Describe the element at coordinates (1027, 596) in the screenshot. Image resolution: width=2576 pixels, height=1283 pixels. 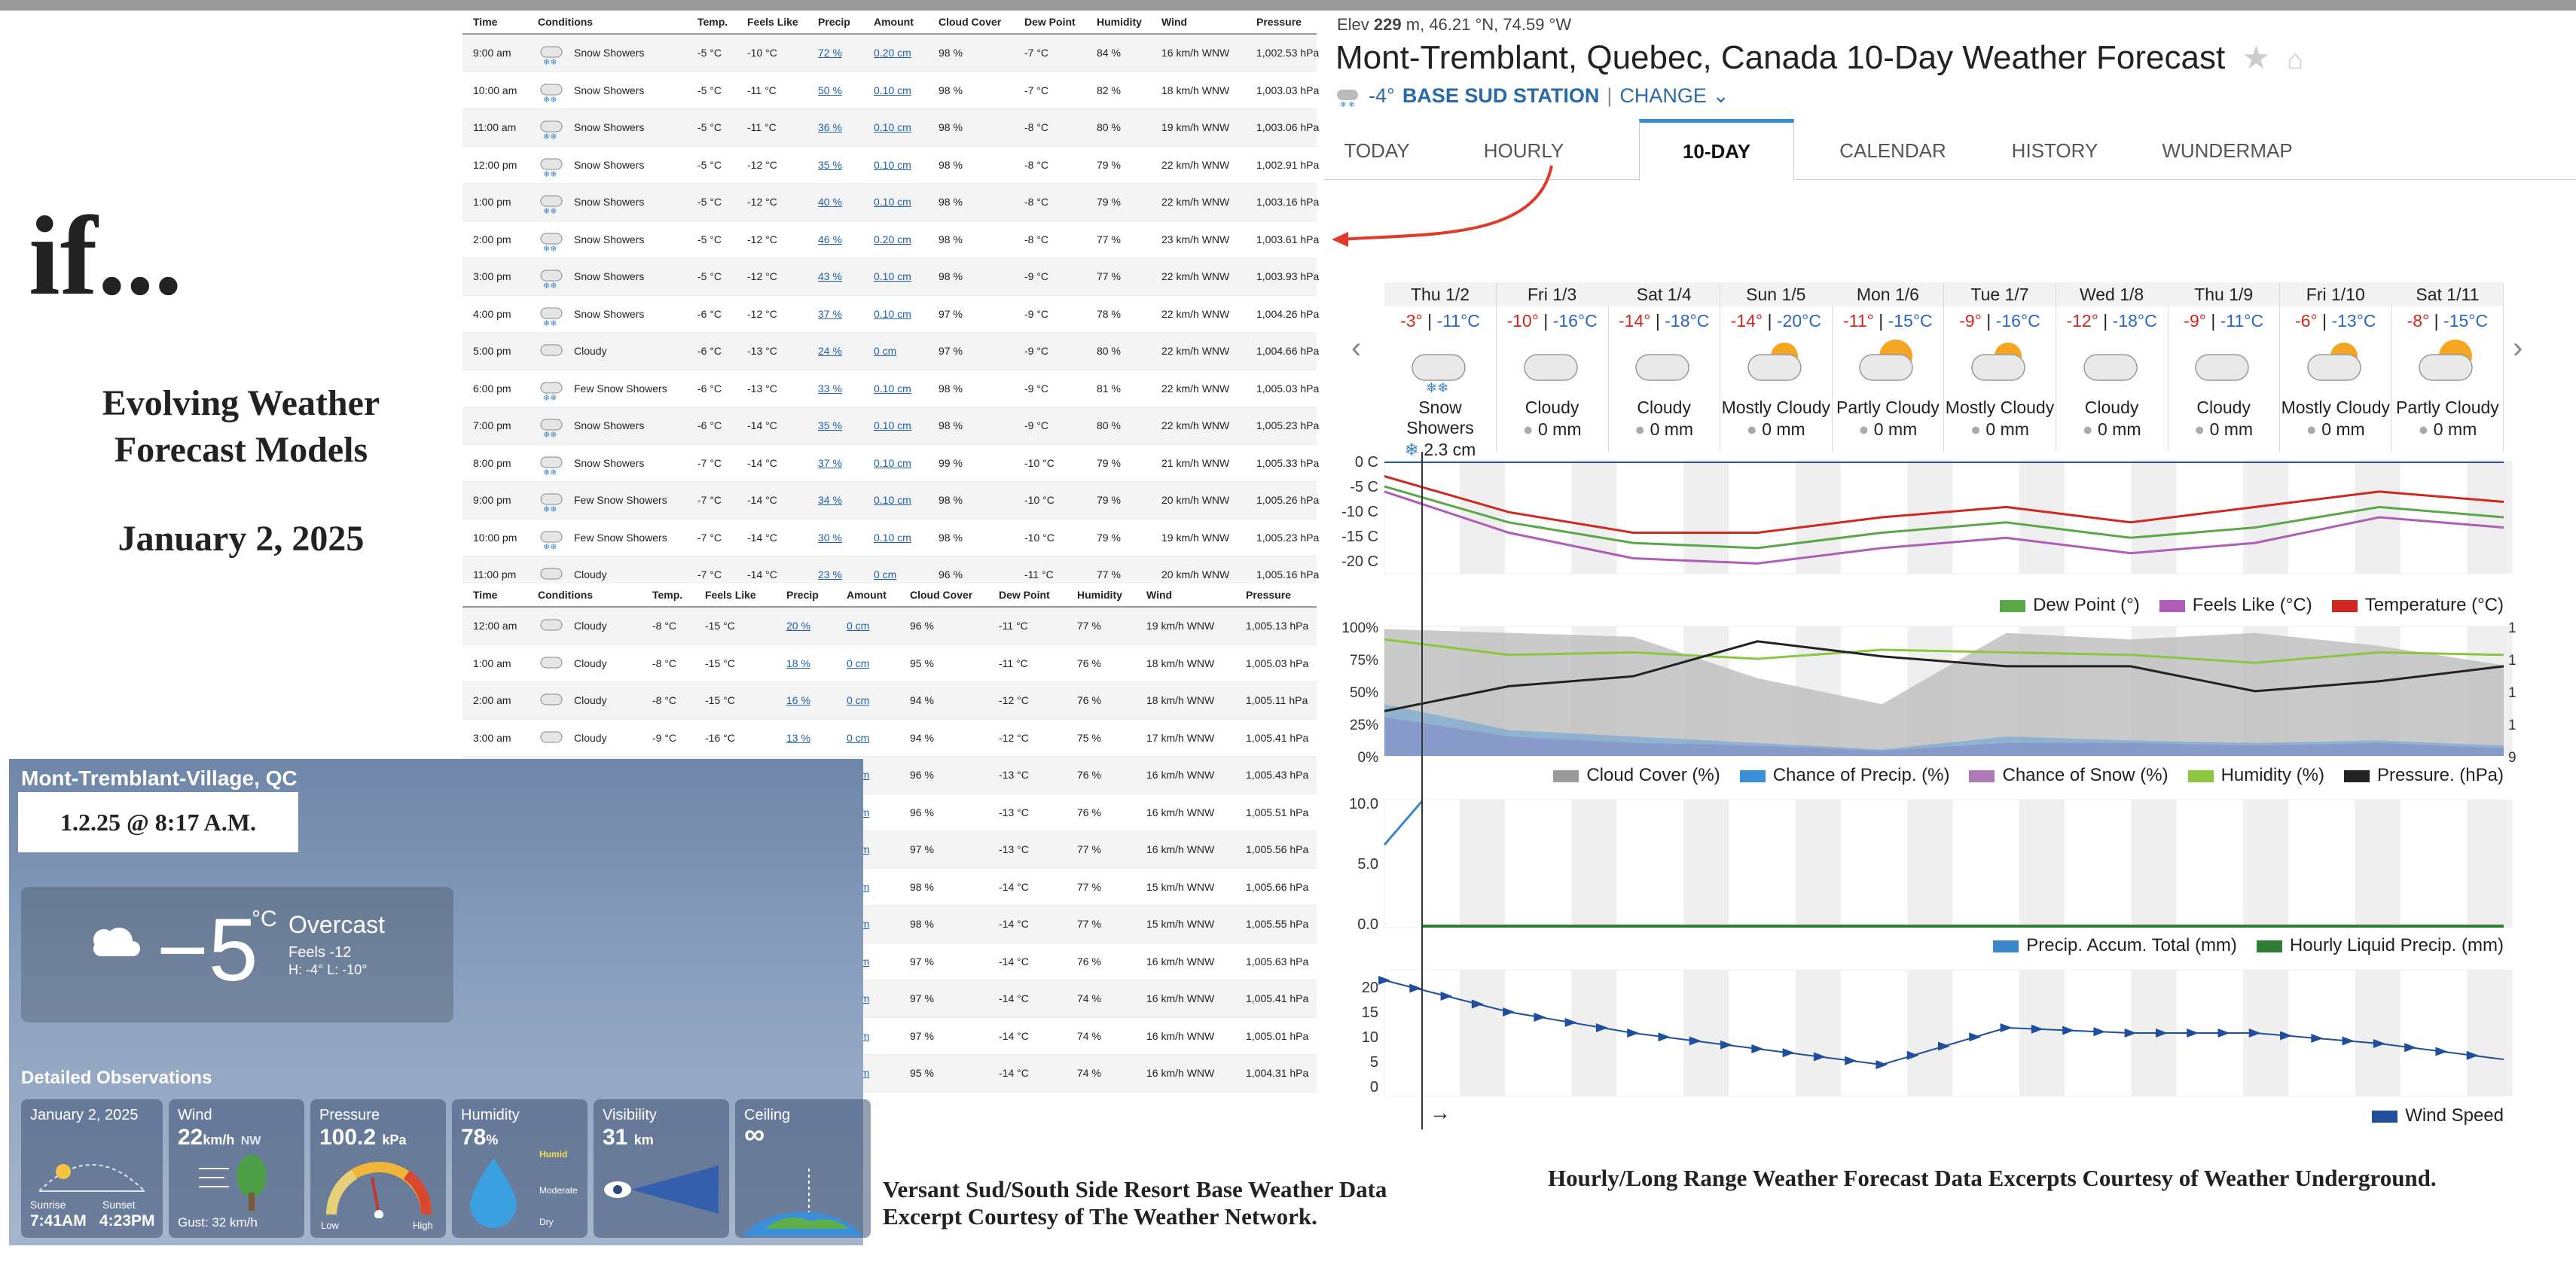
I see `column-header: Dew Point` at that location.